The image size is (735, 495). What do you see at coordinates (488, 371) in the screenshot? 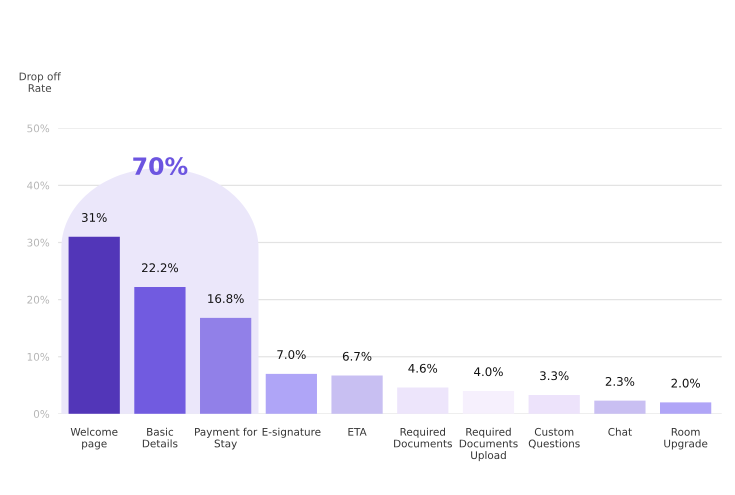
I see `data-label: 4.0%` at bounding box center [488, 371].